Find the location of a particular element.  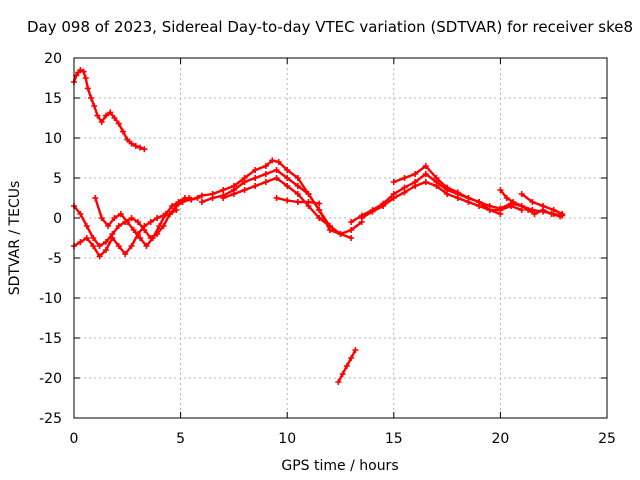

x-tick-label: 0 is located at coordinates (74, 439).